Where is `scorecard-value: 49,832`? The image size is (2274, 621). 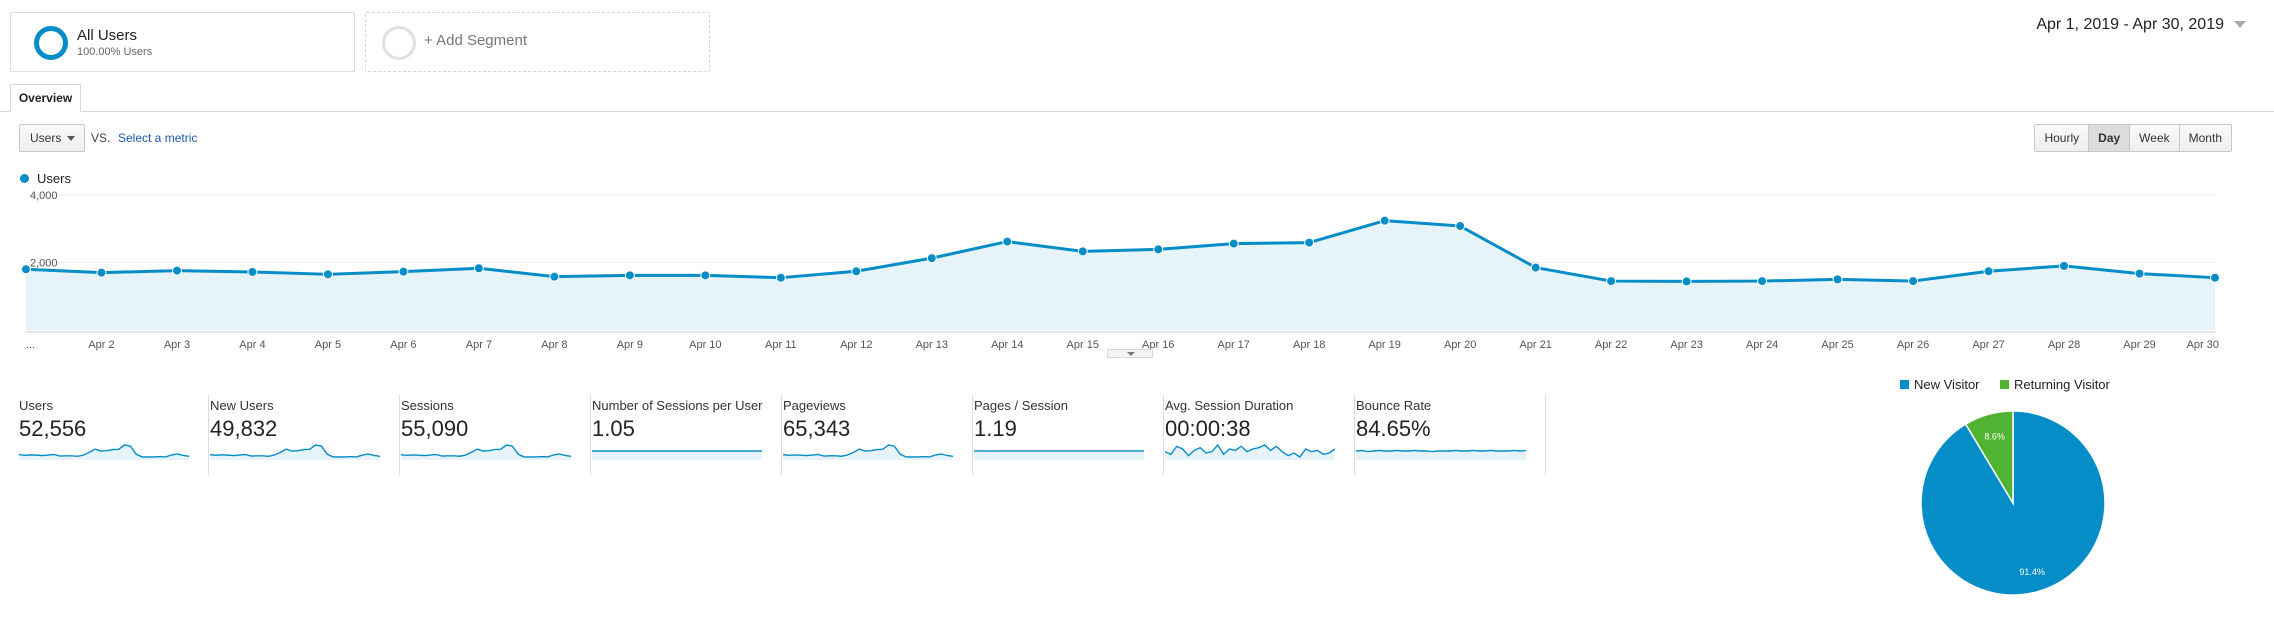 scorecard-value: 49,832 is located at coordinates (244, 428).